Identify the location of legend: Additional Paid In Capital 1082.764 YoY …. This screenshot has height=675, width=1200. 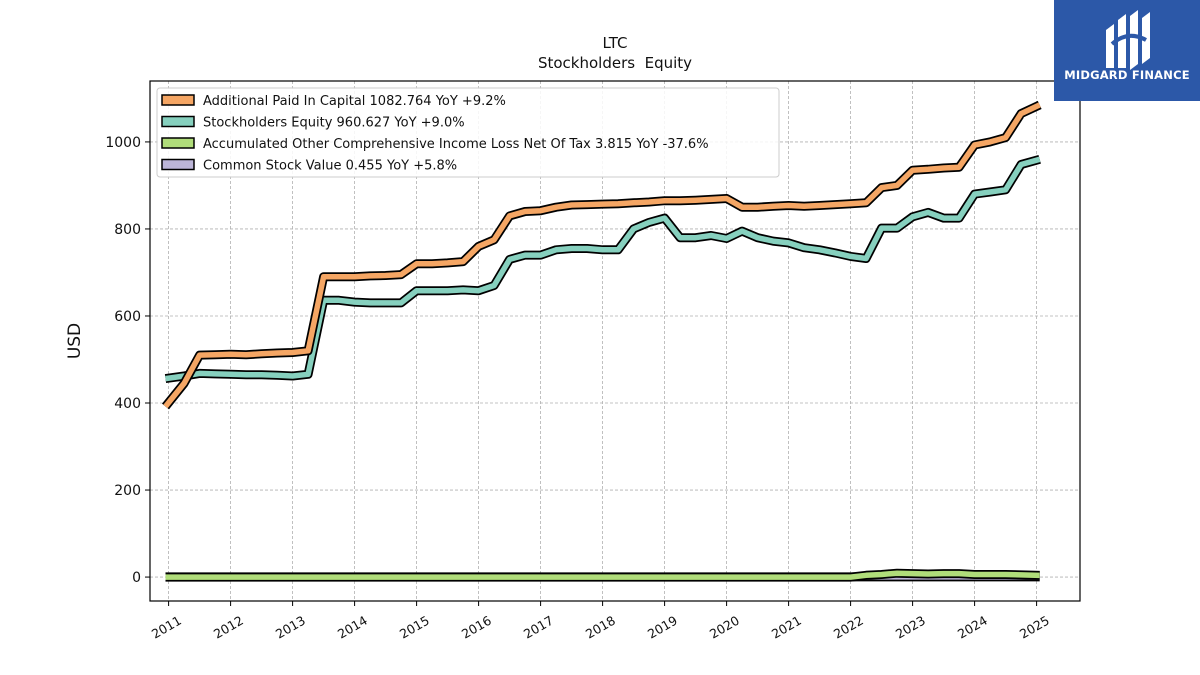
(468, 132).